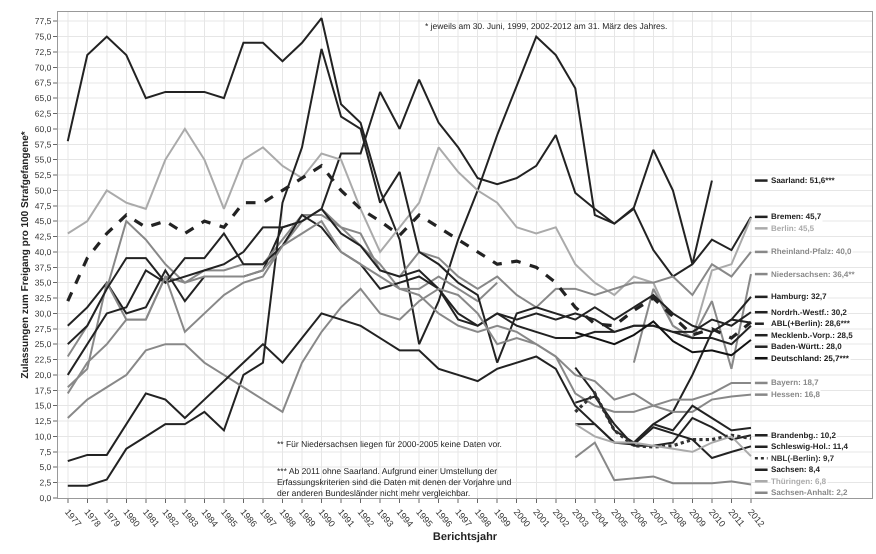  Describe the element at coordinates (43, 51) in the screenshot. I see `y-tick-label: 72,5` at that location.